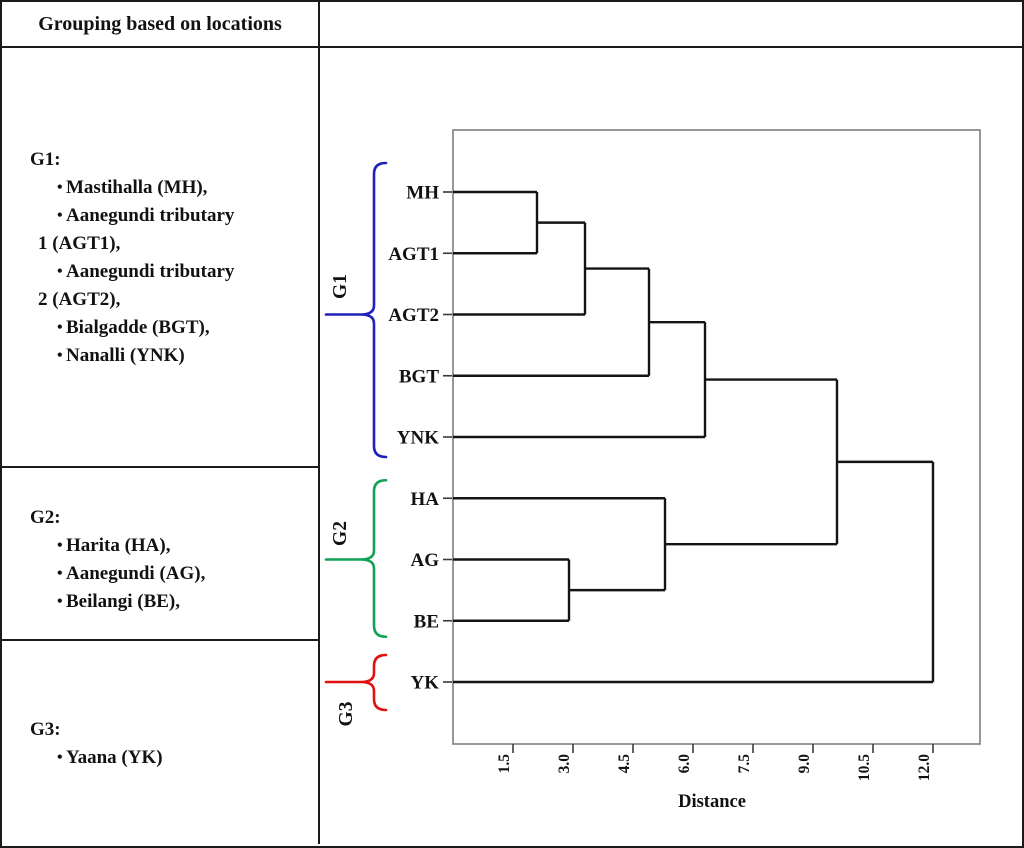  I want to click on location-name: Yaana (YK), so click(114, 757).